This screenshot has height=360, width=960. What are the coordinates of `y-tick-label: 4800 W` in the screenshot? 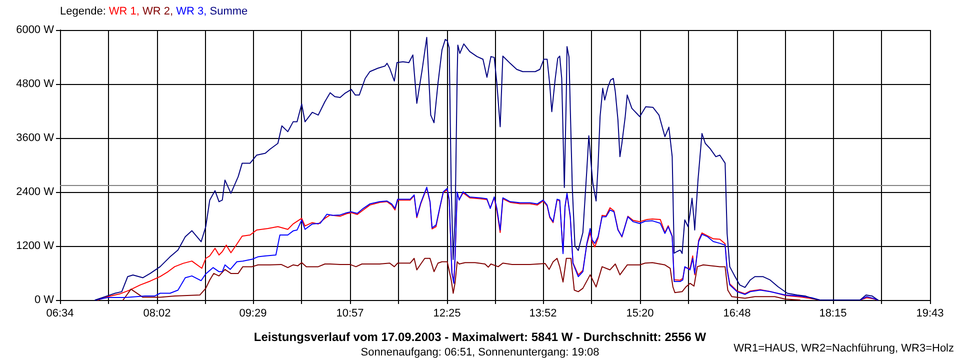 It's located at (35, 84).